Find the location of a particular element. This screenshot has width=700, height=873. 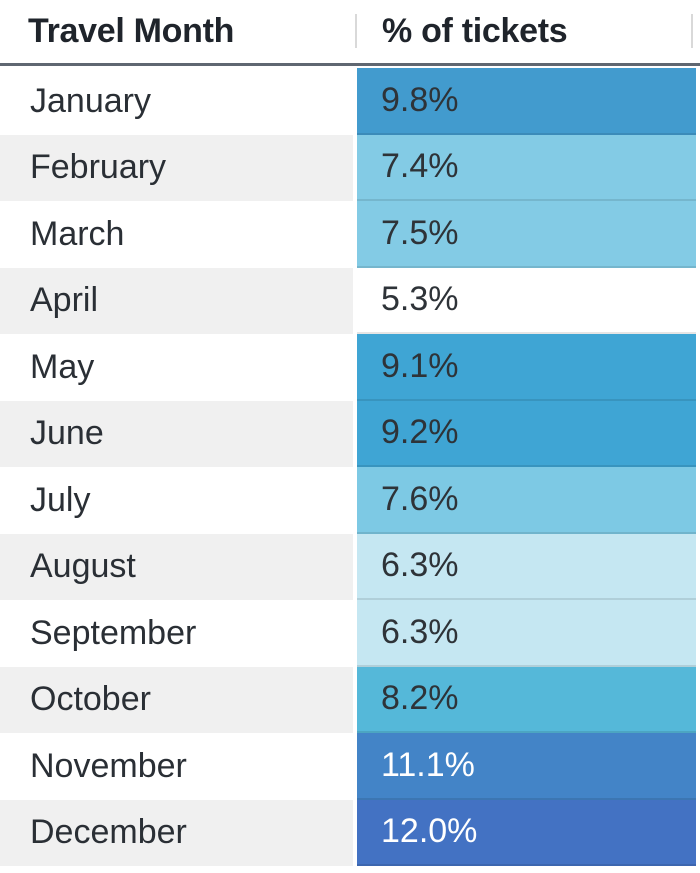

table-row-march: March 7.5% is located at coordinates (350, 234).